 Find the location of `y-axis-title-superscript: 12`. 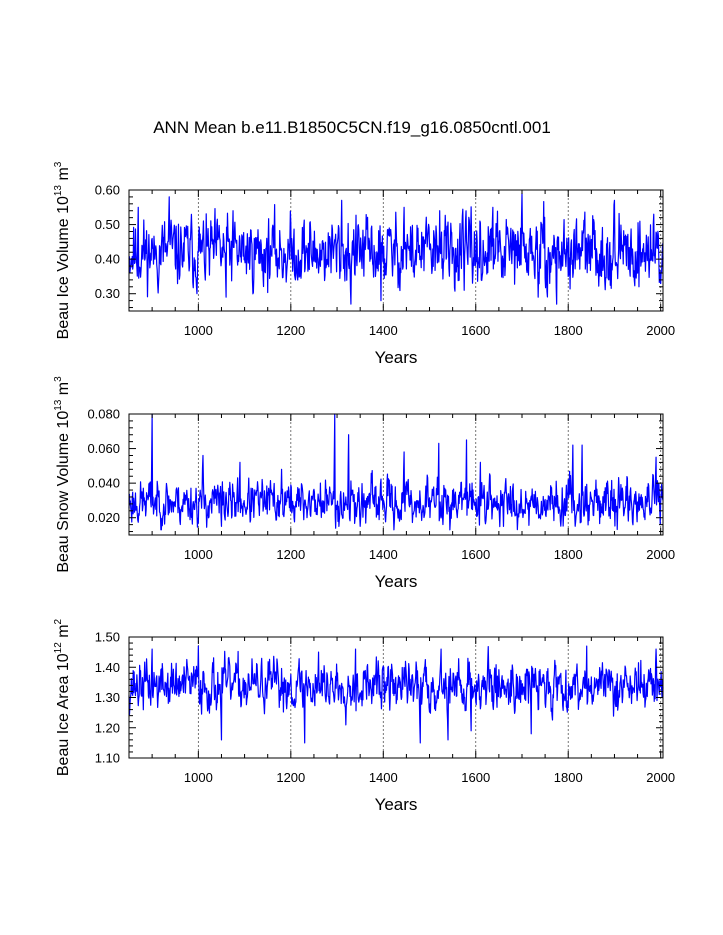

y-axis-title-superscript: 12 is located at coordinates (58, 648).